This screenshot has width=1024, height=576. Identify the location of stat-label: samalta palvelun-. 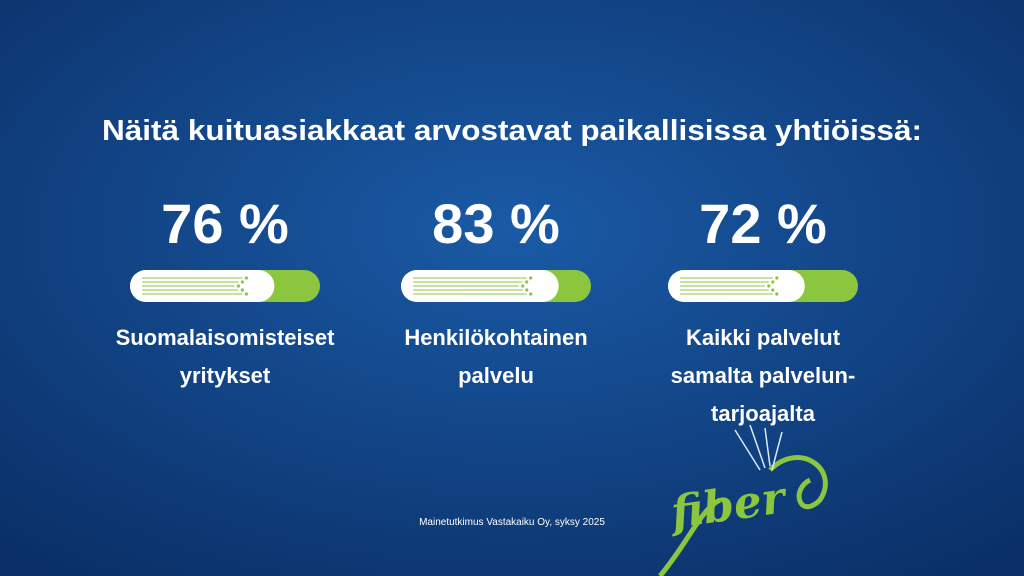
(763, 375).